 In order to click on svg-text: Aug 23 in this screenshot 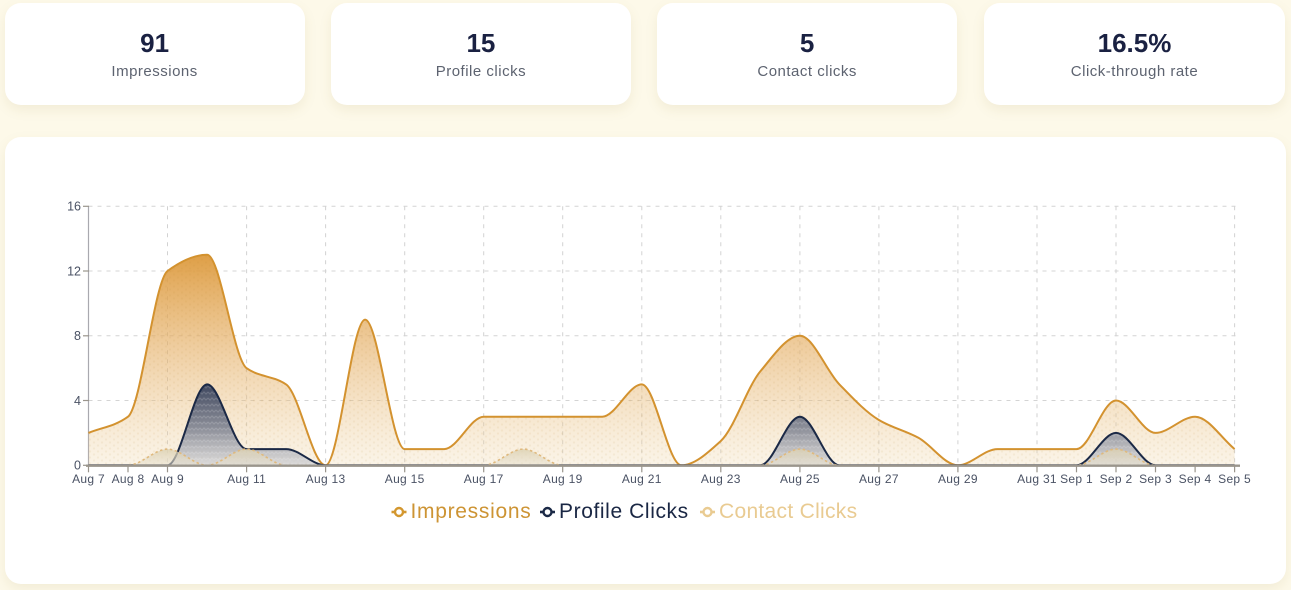, I will do `click(721, 479)`.